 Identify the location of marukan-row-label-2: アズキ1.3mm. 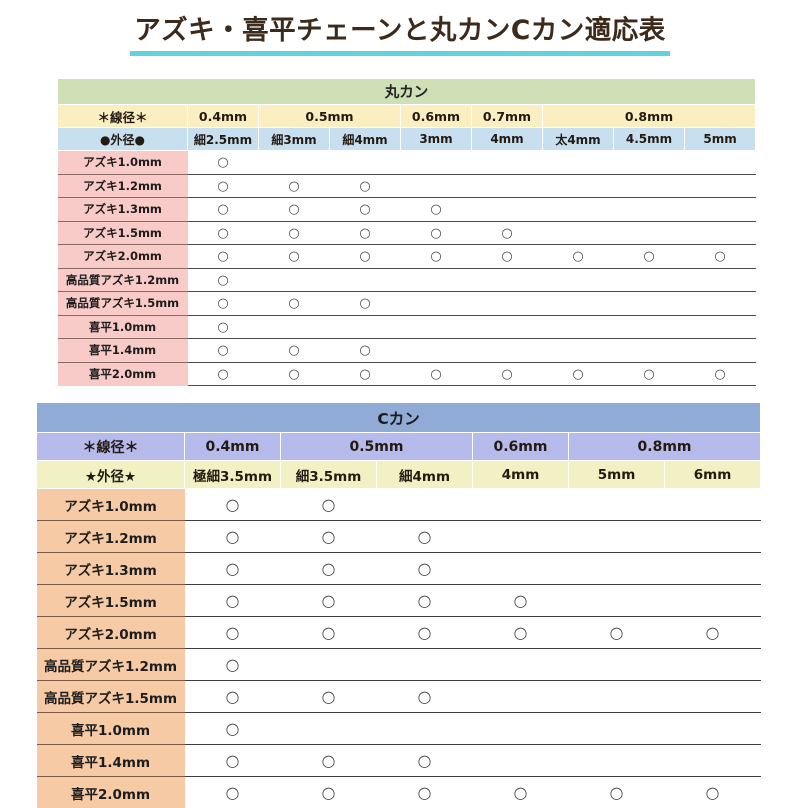
(123, 210).